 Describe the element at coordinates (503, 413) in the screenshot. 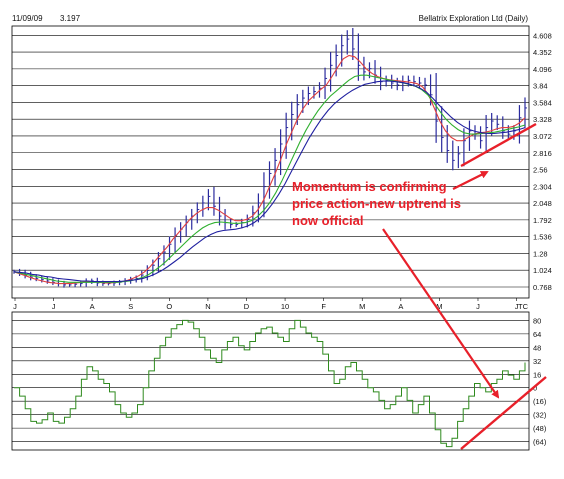

I see `momentum-trendline` at that location.